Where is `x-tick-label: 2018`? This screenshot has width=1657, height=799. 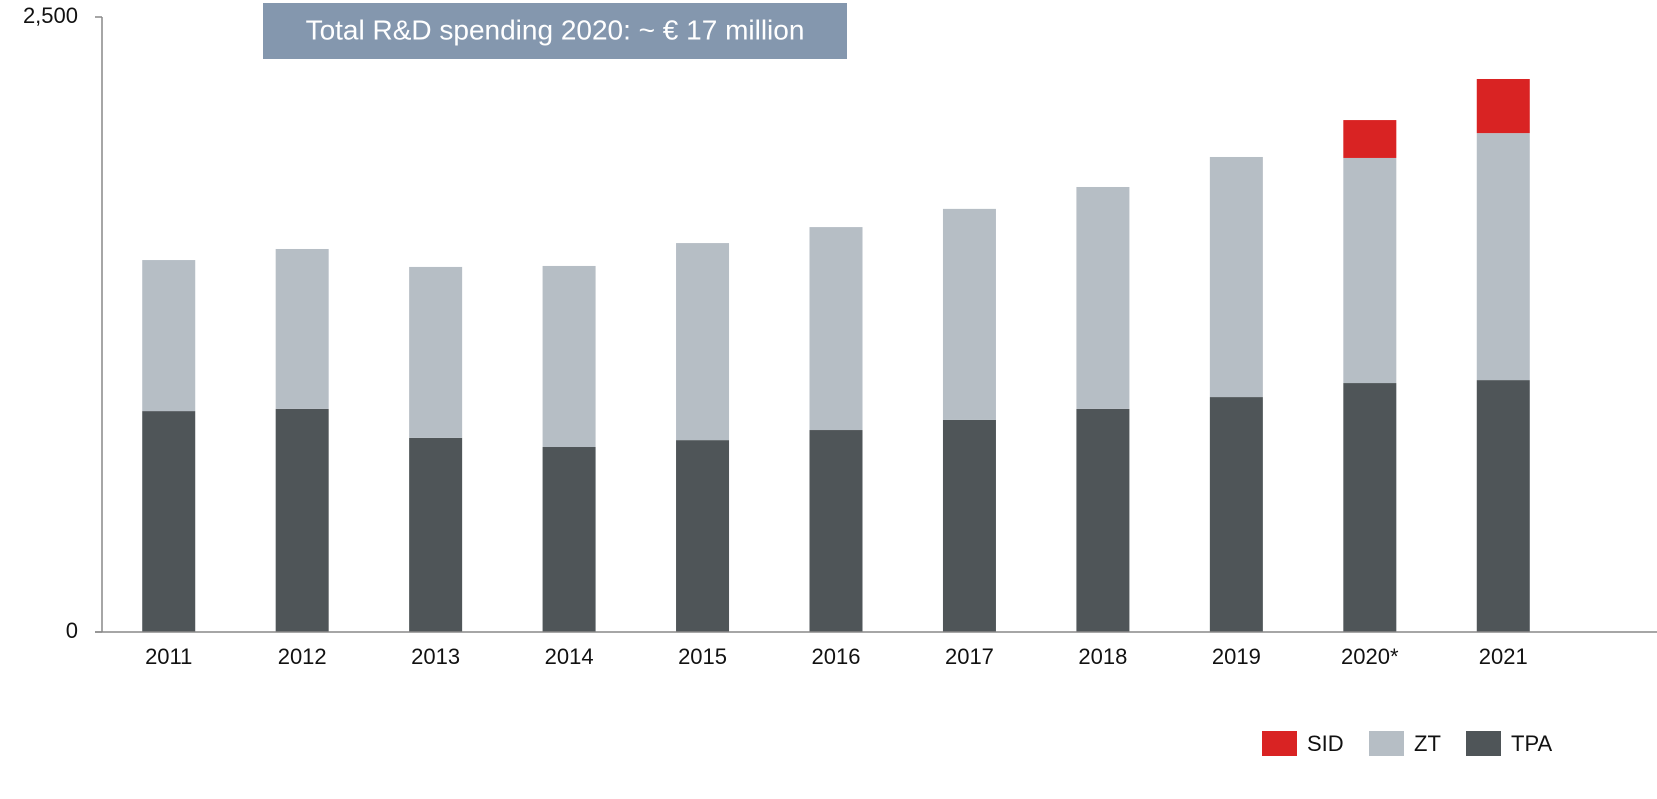
x-tick-label: 2018 is located at coordinates (1102, 656).